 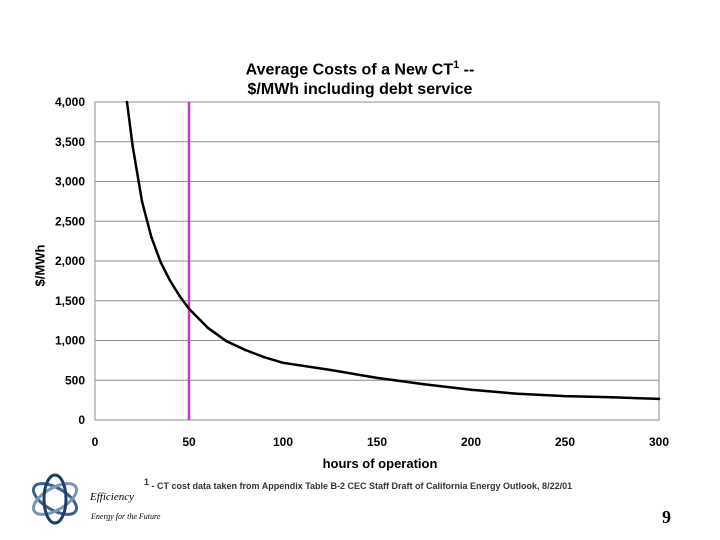 I want to click on x-tick-label: 50, so click(x=189, y=442).